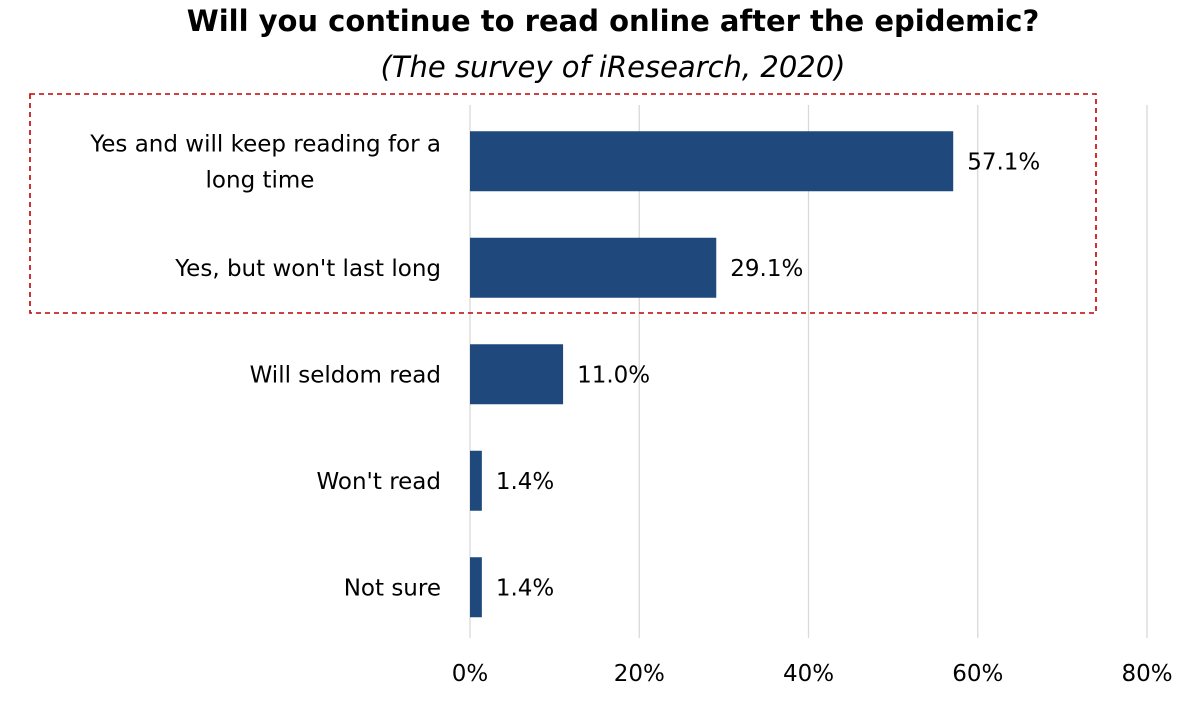 The height and width of the screenshot is (711, 1200). Describe the element at coordinates (1003, 162) in the screenshot. I see `data-label: 57.1%` at that location.